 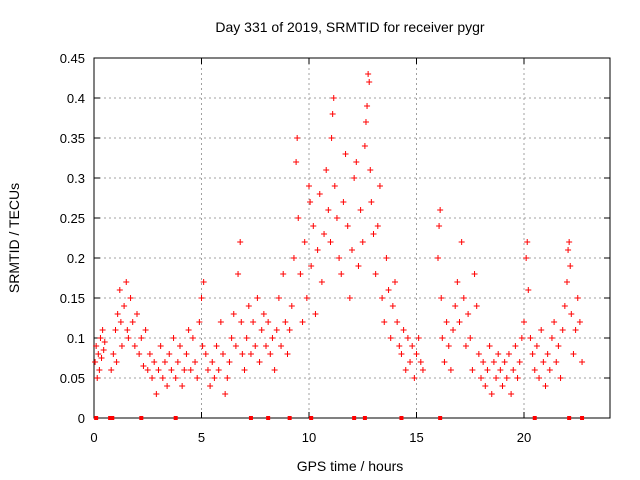 I want to click on y-tick-label: 0.2, so click(x=76, y=258).